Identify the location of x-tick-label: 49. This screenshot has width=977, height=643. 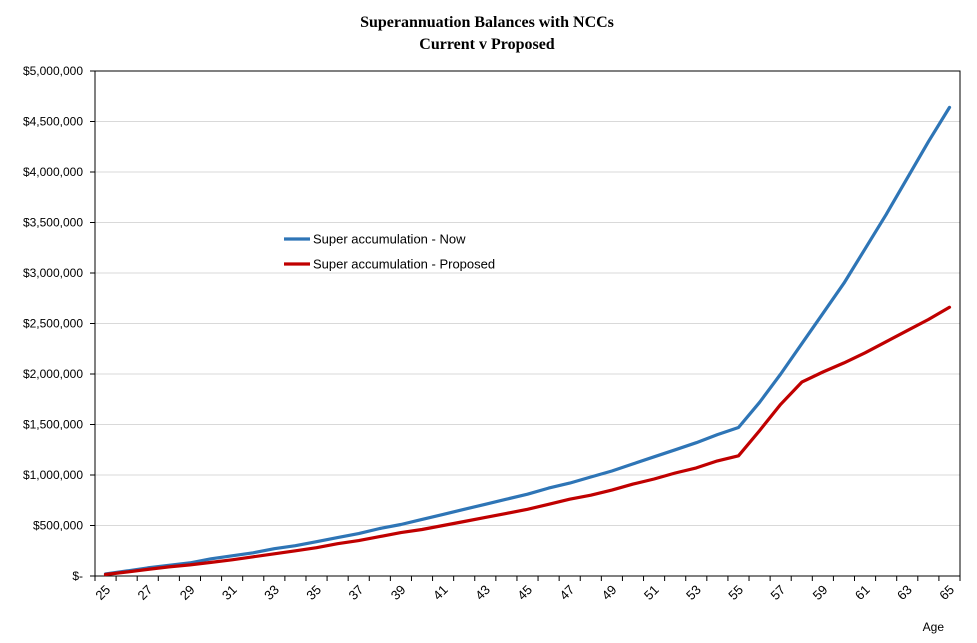
(609, 592).